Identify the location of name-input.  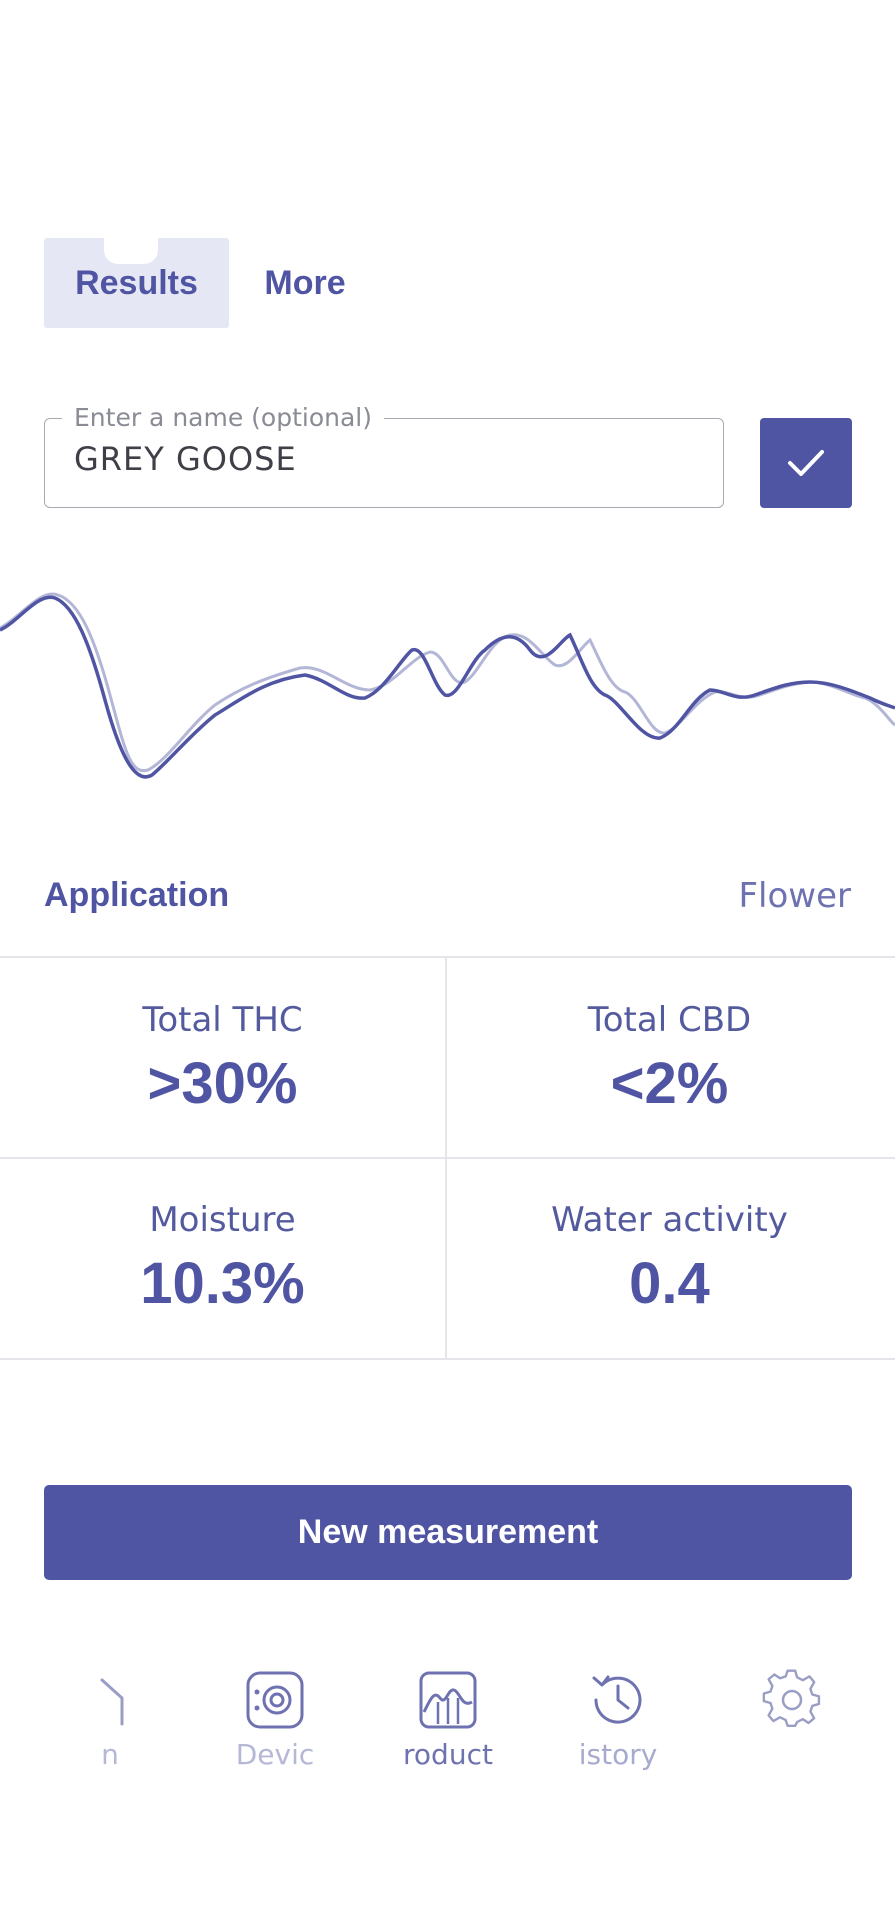
(384, 463).